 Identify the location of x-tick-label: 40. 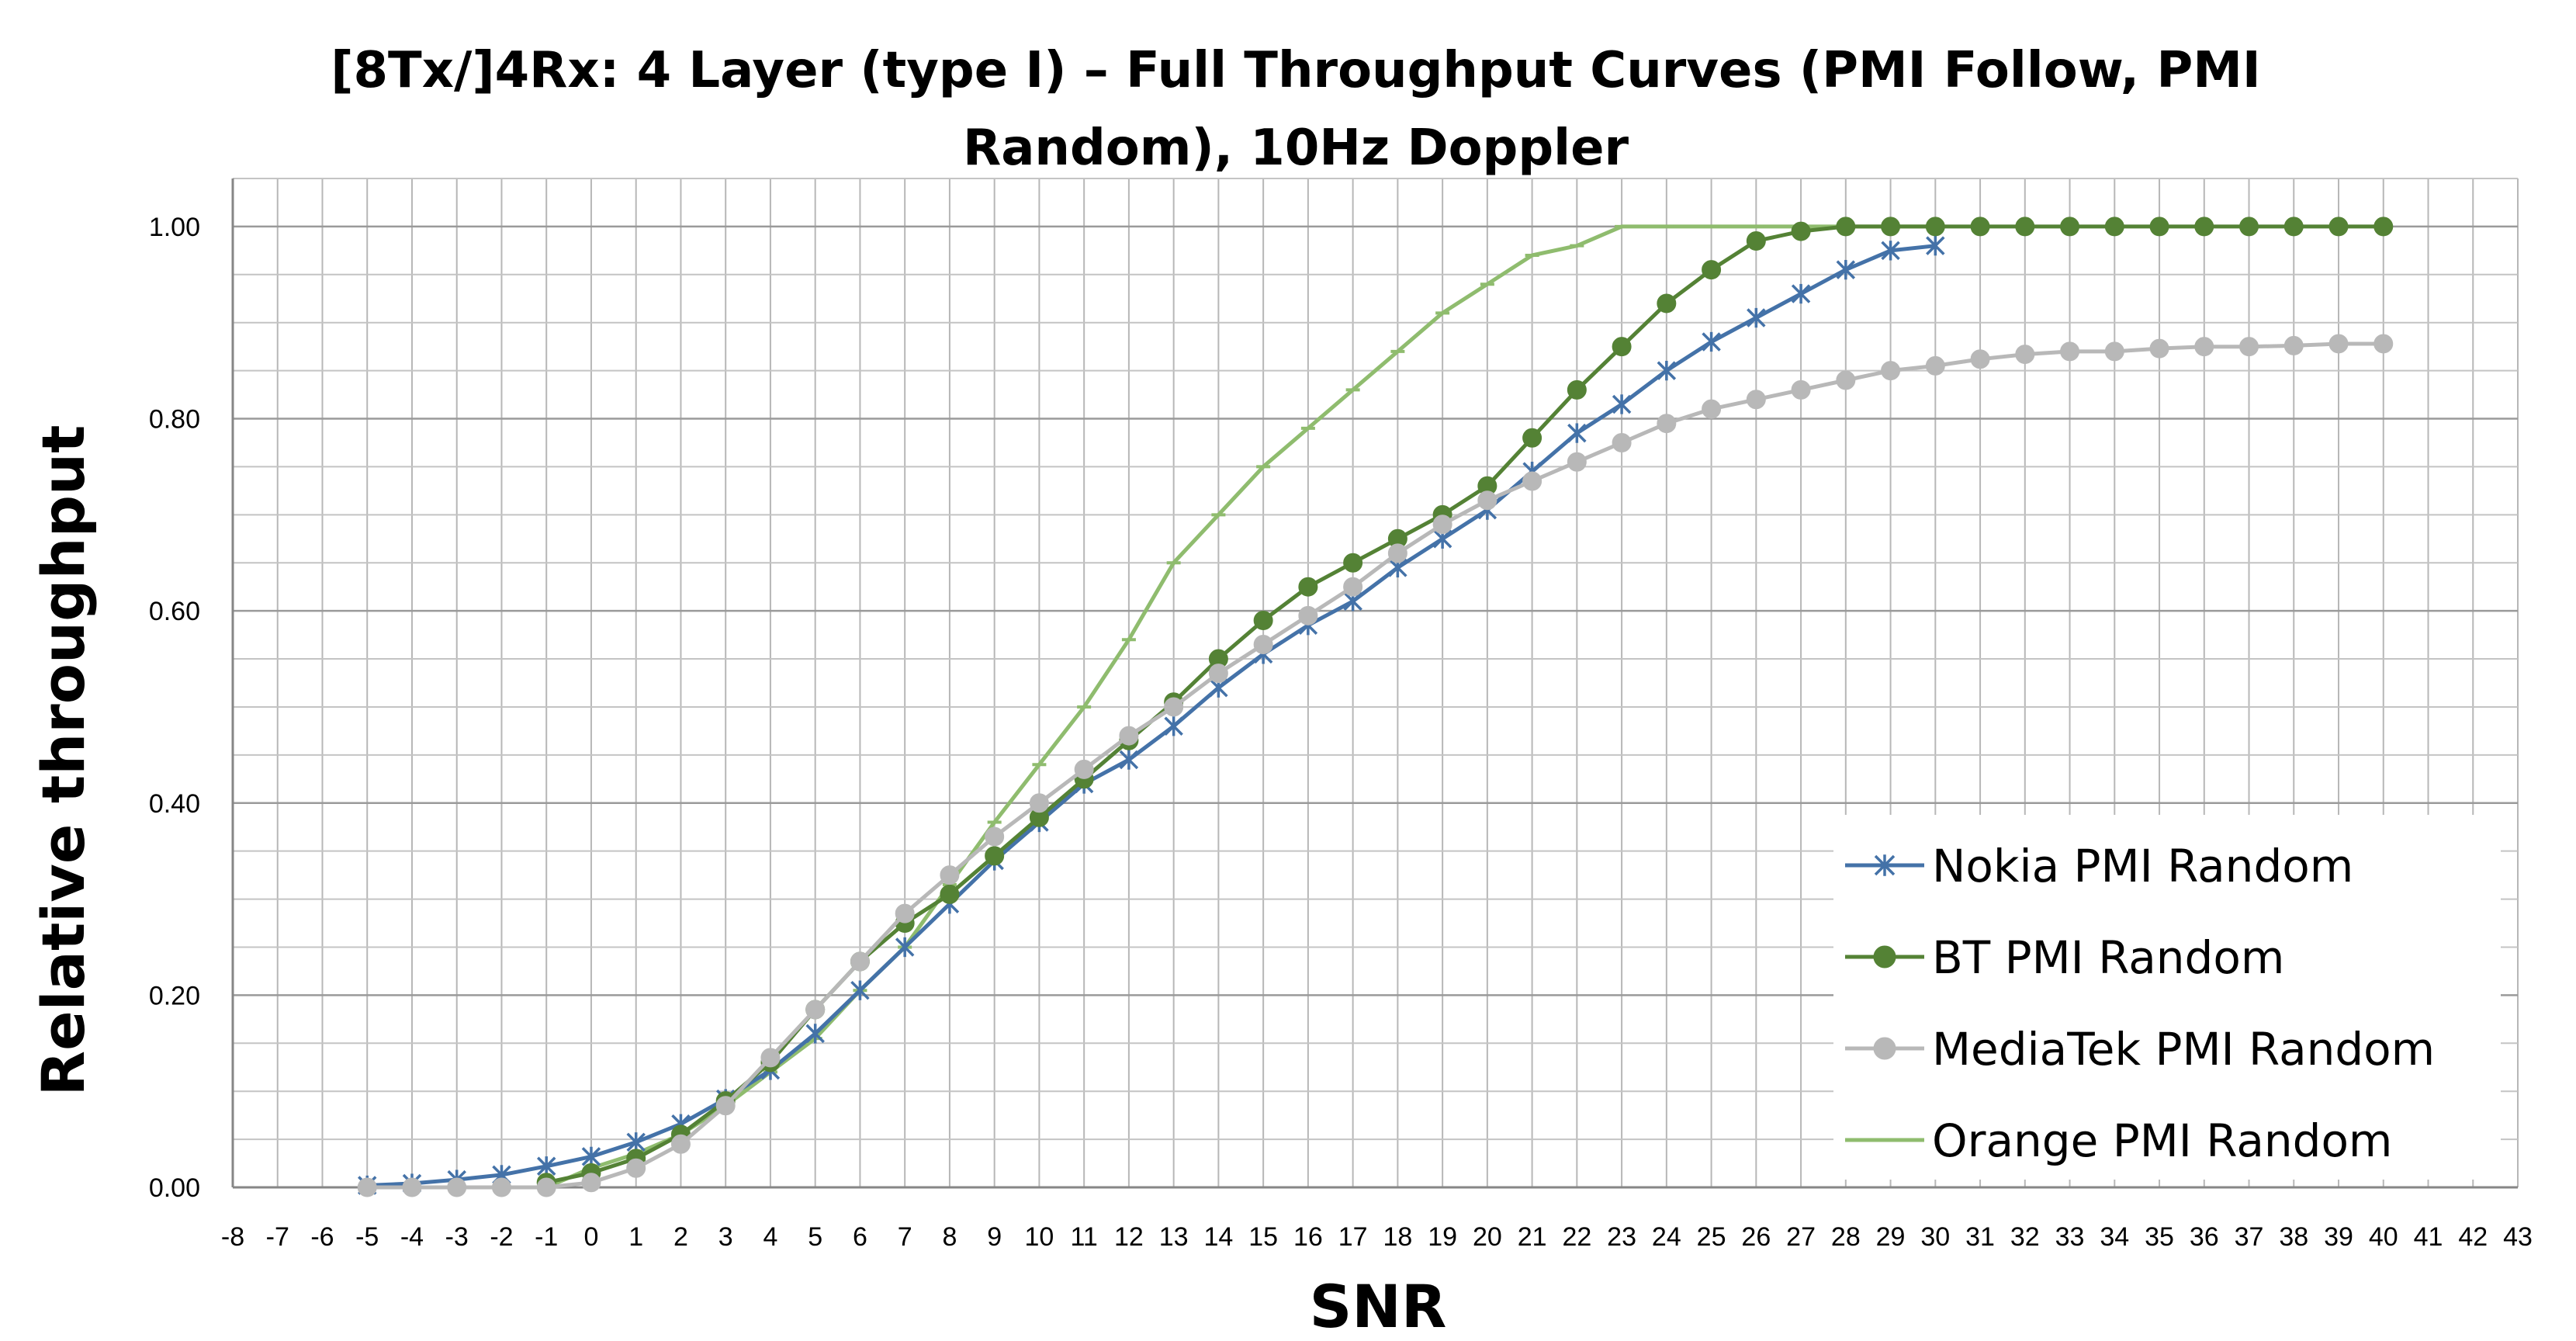
(2383, 1237).